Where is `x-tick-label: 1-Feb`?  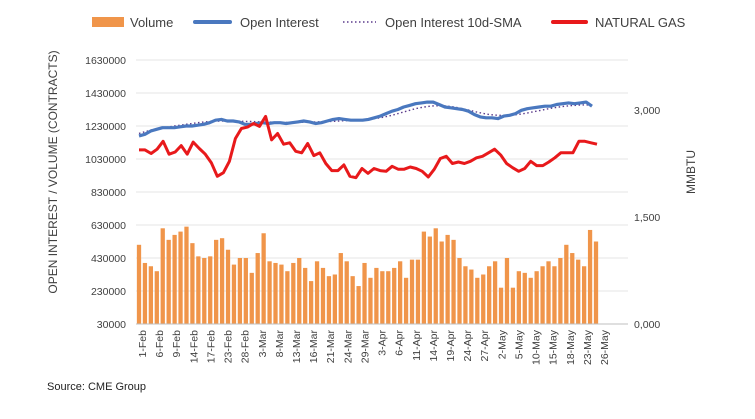 x-tick-label: 1-Feb is located at coordinates (143, 344).